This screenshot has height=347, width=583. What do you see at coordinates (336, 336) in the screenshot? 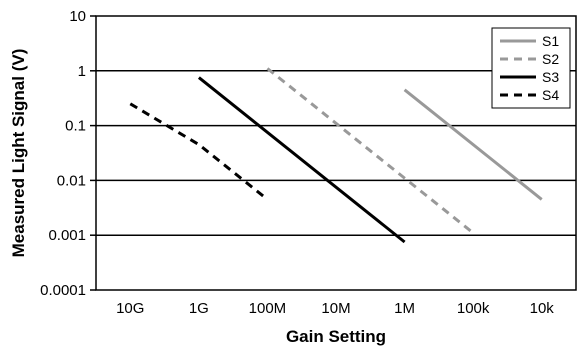
I see `x-axis-title: Gain Setting` at bounding box center [336, 336].